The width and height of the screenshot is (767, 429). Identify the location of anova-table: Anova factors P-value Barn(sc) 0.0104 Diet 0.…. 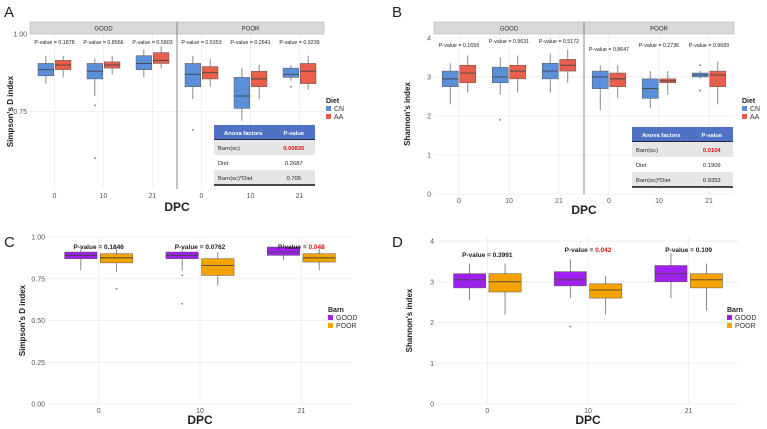
(682, 157).